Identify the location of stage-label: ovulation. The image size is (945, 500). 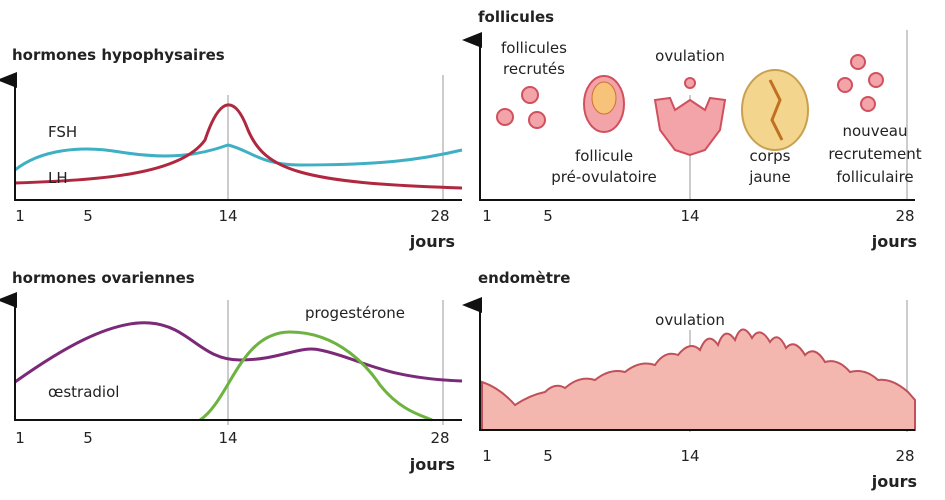
(690, 56).